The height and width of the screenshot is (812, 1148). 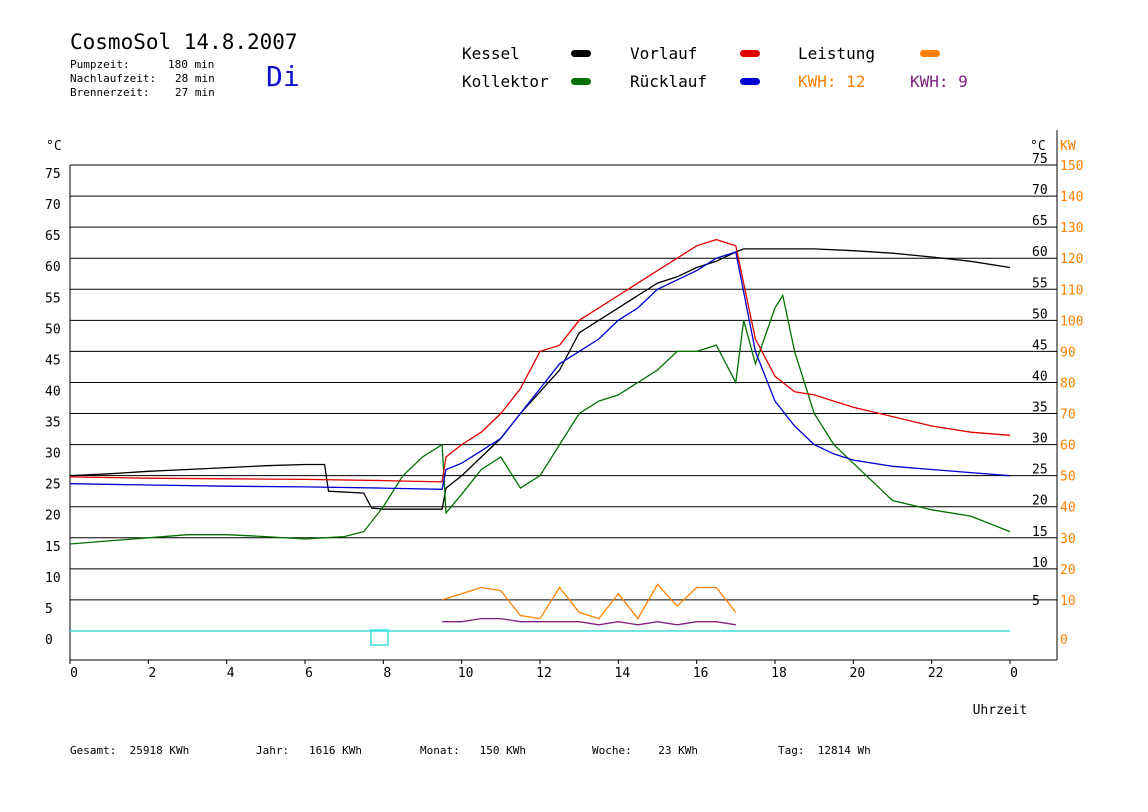 I want to click on footer-monat: Monat: 150 KWh, so click(x=473, y=750).